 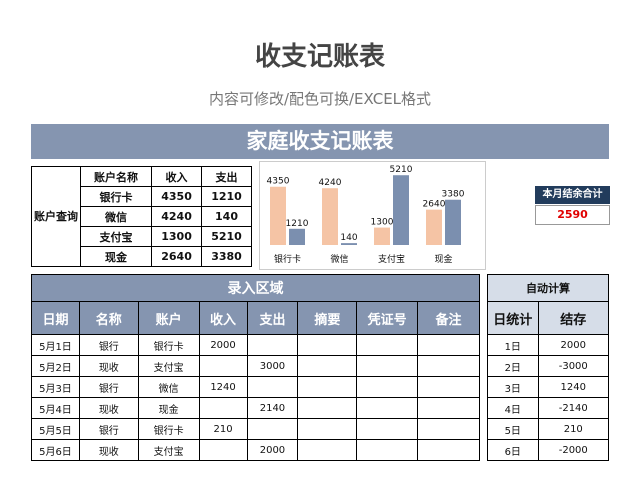 What do you see at coordinates (226, 216) in the screenshot?
I see `account-expense: 140` at bounding box center [226, 216].